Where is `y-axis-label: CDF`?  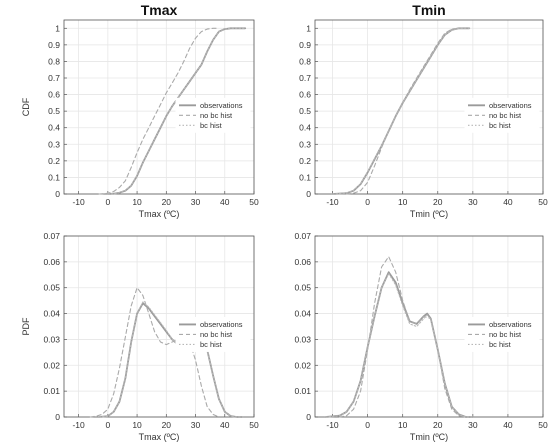
y-axis-label: CDF is located at coordinates (26, 106).